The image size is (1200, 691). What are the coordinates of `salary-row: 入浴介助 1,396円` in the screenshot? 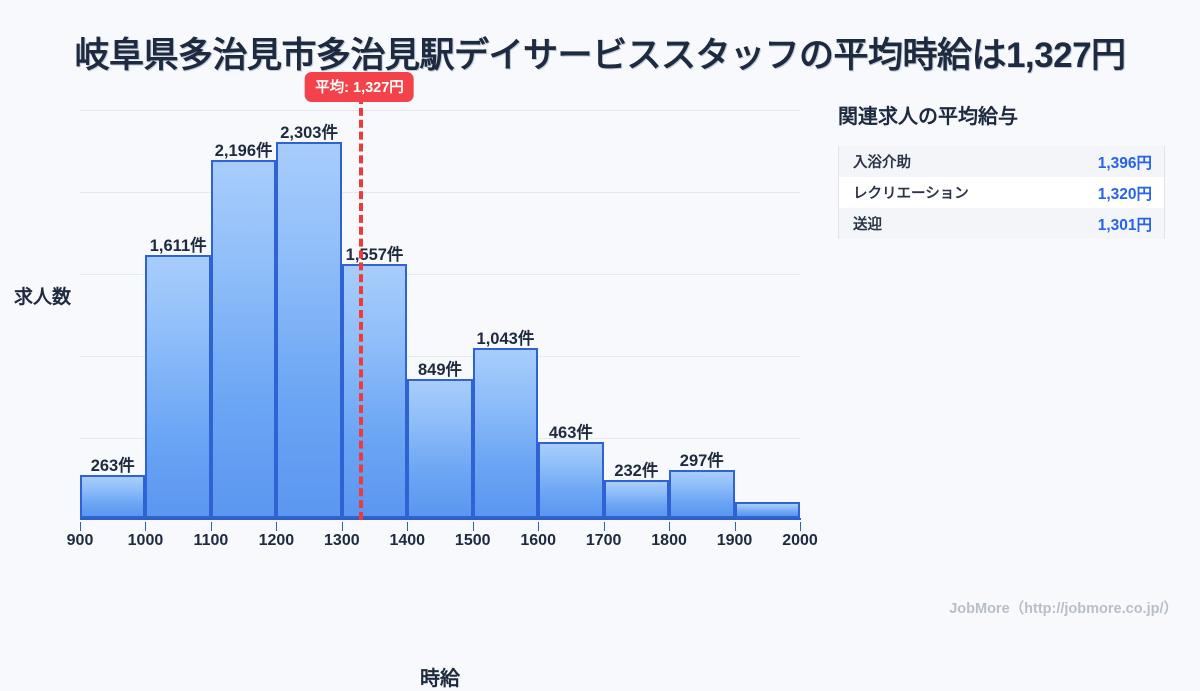 It's located at (1001, 161).